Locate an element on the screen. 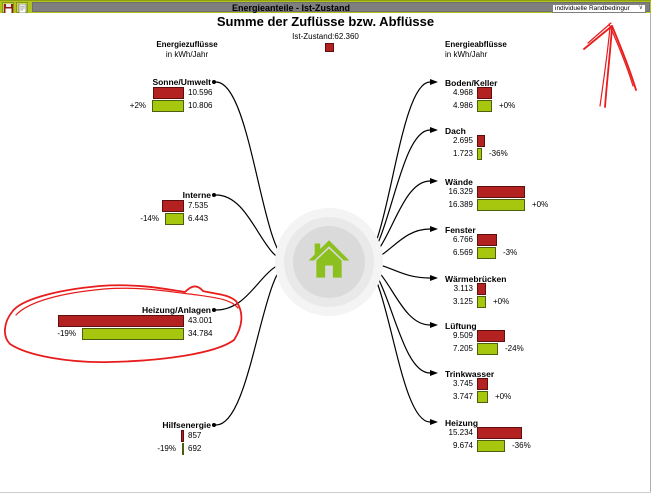  house-icon is located at coordinates (329, 262).